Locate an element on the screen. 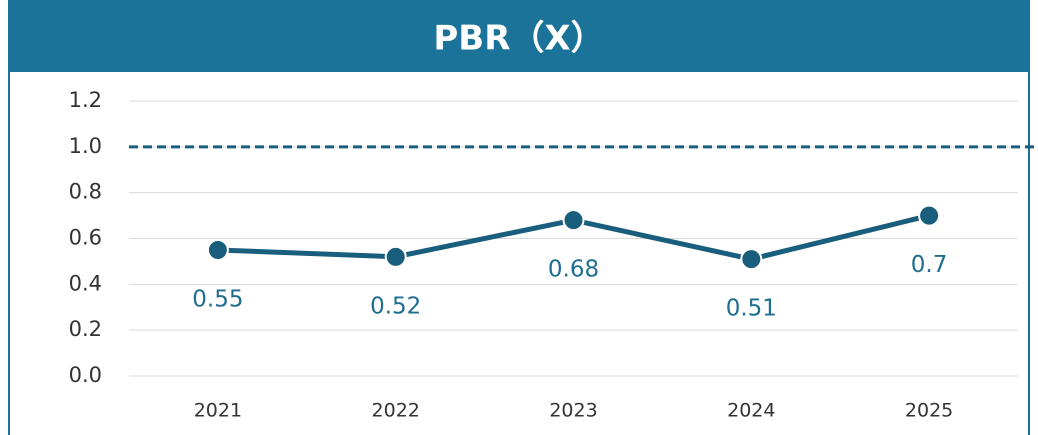  data-label: 0.68 is located at coordinates (573, 270).